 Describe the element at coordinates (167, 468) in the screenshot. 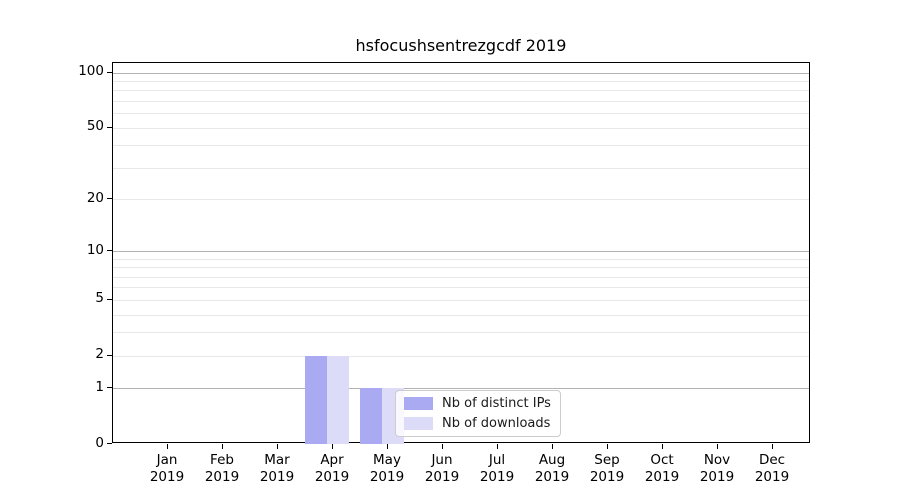

I see `x-tick-label: Jan 2019` at that location.